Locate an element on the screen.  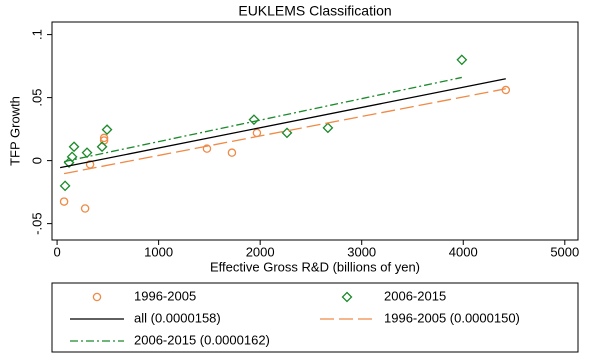
x-tick-label: 0 is located at coordinates (56, 251).